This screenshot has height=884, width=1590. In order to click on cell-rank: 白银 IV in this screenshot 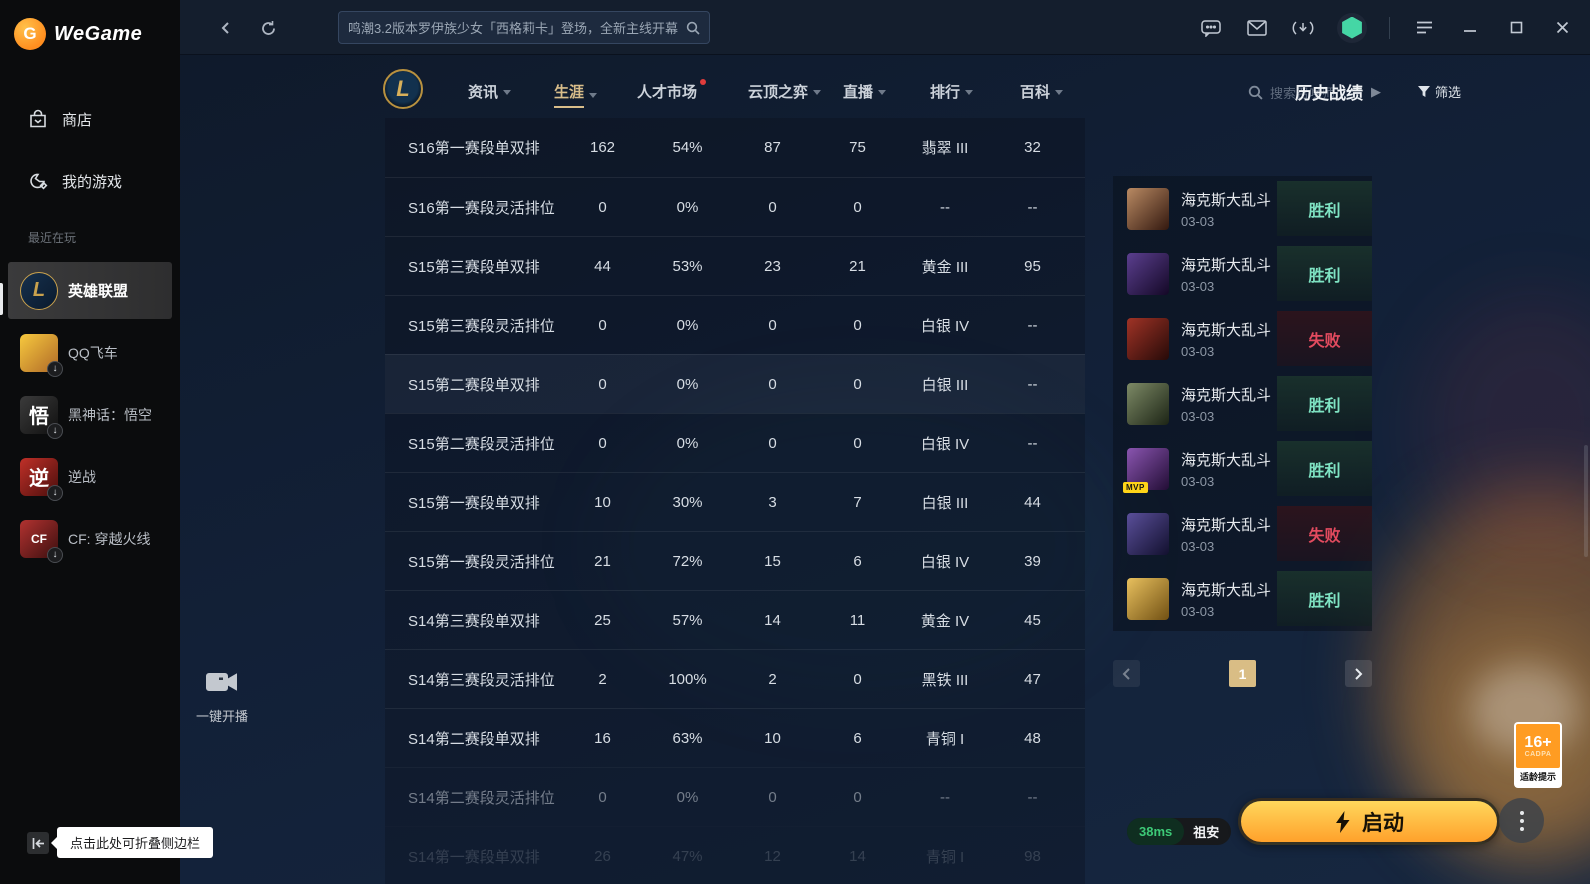, I will do `click(945, 562)`.